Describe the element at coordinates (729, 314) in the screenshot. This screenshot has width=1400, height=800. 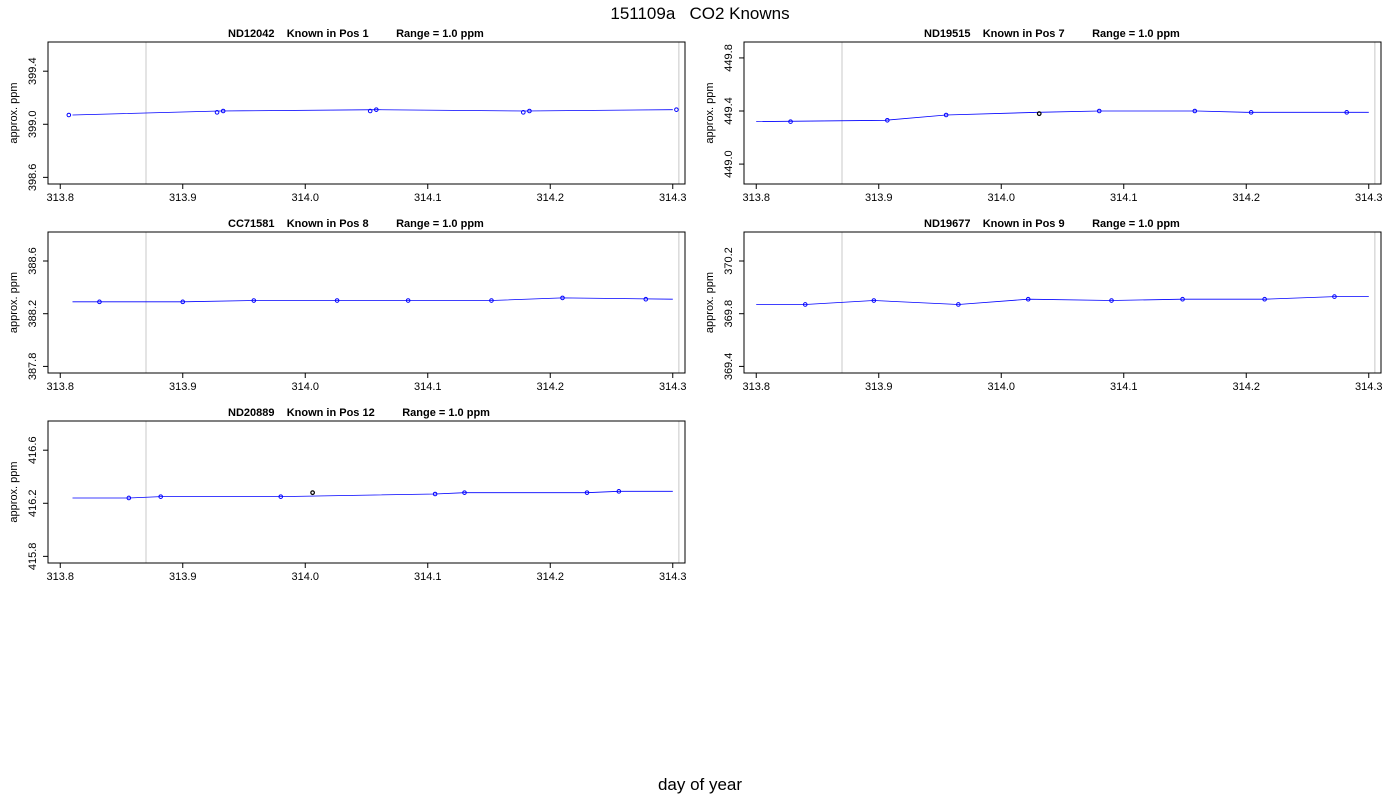
I see `y-tick-label: 369.8` at that location.